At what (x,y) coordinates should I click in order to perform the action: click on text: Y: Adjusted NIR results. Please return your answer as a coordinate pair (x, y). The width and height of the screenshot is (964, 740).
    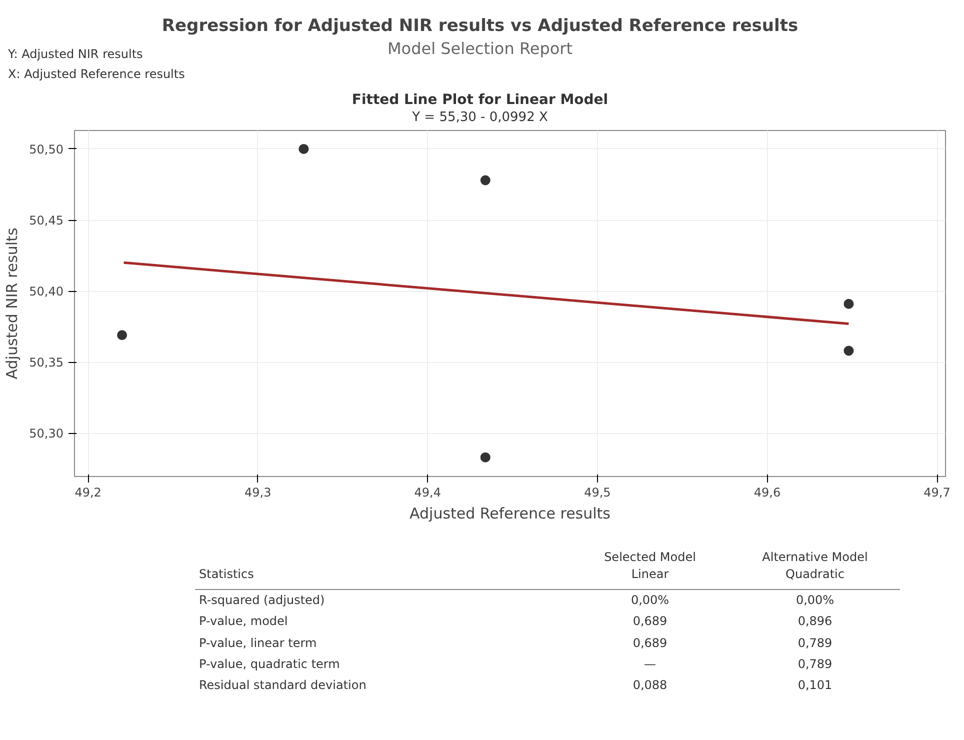
    Looking at the image, I should click on (75, 54).